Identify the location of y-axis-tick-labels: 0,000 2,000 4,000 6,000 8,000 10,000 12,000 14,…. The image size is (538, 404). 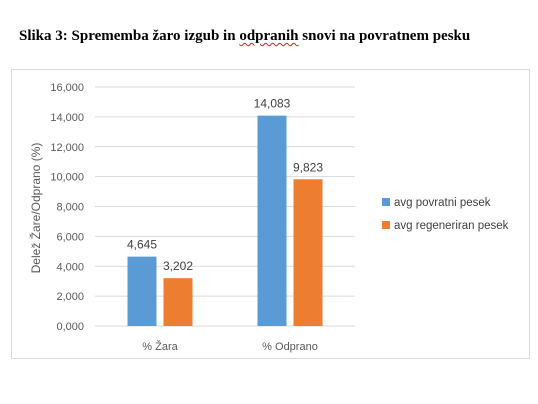
(67, 207).